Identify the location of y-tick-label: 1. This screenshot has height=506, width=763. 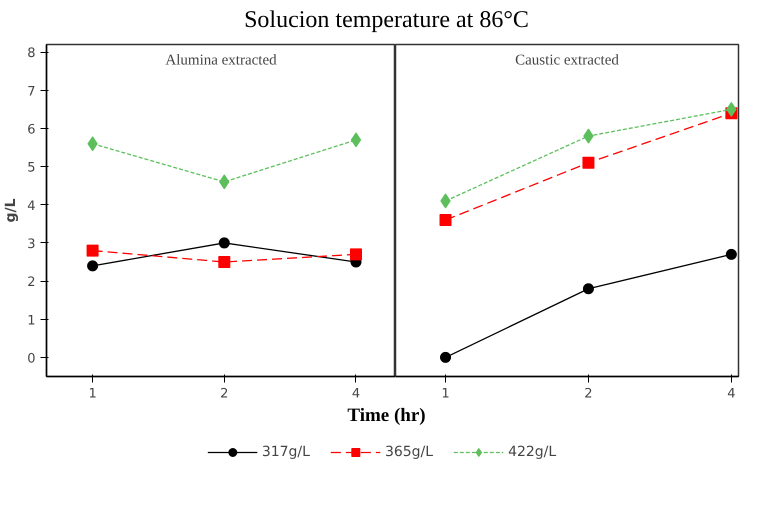
(31, 320).